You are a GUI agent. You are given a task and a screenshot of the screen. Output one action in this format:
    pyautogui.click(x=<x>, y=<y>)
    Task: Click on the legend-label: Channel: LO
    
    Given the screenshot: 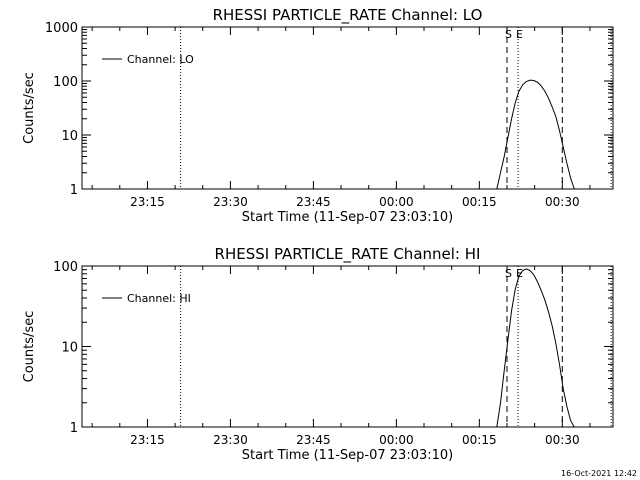 What is the action you would take?
    pyautogui.click(x=160, y=59)
    